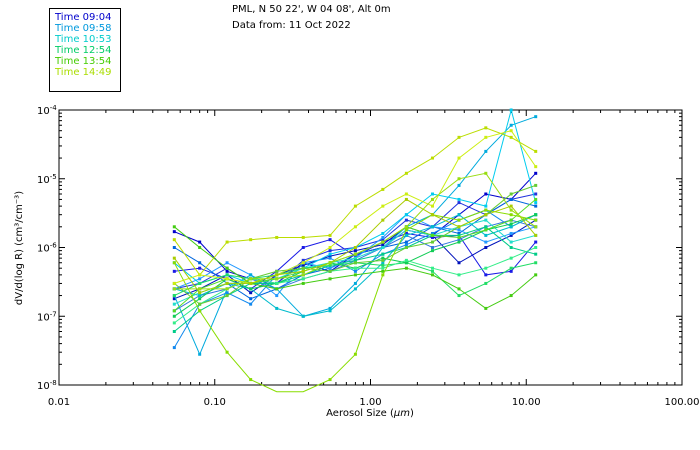  Describe the element at coordinates (526, 402) in the screenshot. I see `x-tick-label: 10.00` at that location.